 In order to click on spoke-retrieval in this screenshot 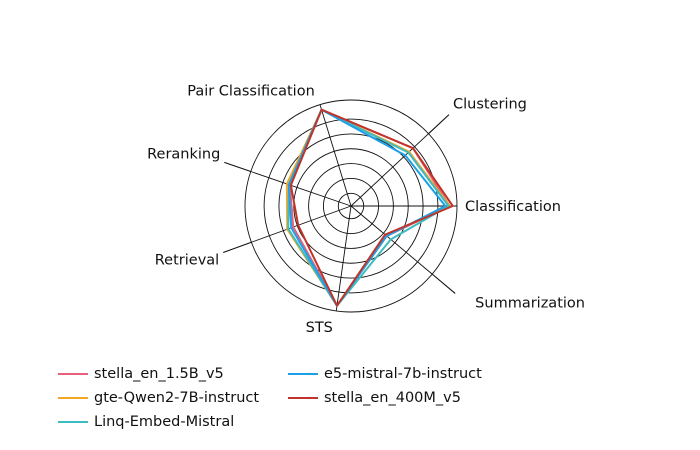, I will do `click(301, 224)`.